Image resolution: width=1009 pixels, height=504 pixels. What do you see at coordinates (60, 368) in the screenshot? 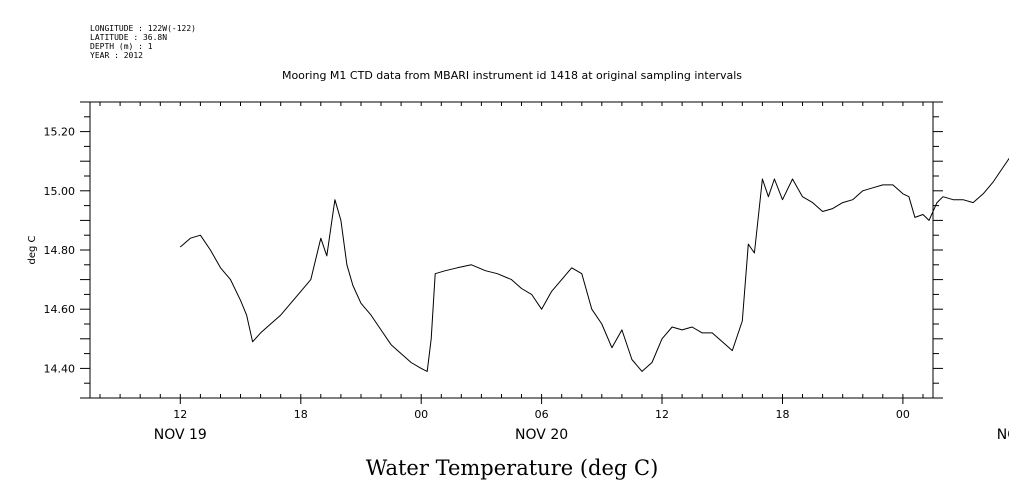
I see `y-tick-label: 14.40` at bounding box center [60, 368].